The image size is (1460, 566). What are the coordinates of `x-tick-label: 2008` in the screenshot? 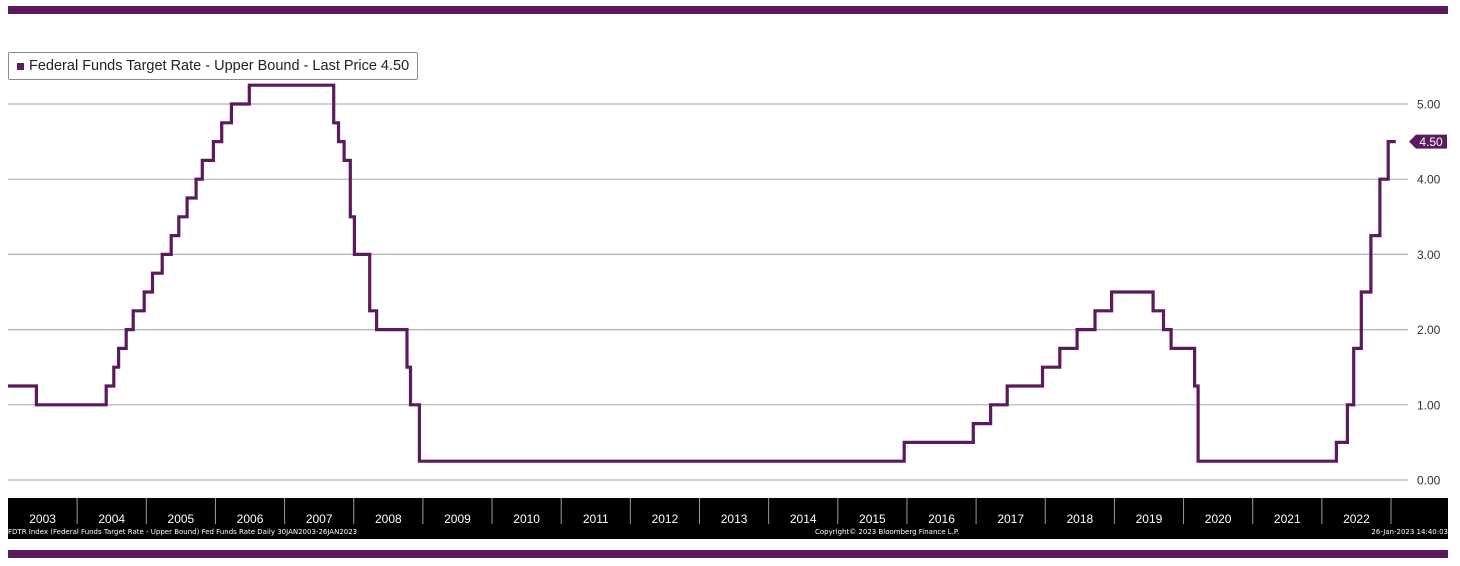 It's located at (388, 519).